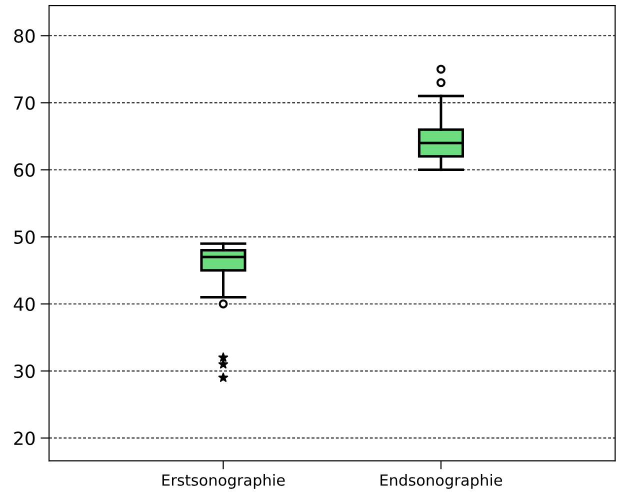 The width and height of the screenshot is (629, 502). What do you see at coordinates (223, 481) in the screenshot?
I see `x-tick-label: Erstsonographie` at bounding box center [223, 481].